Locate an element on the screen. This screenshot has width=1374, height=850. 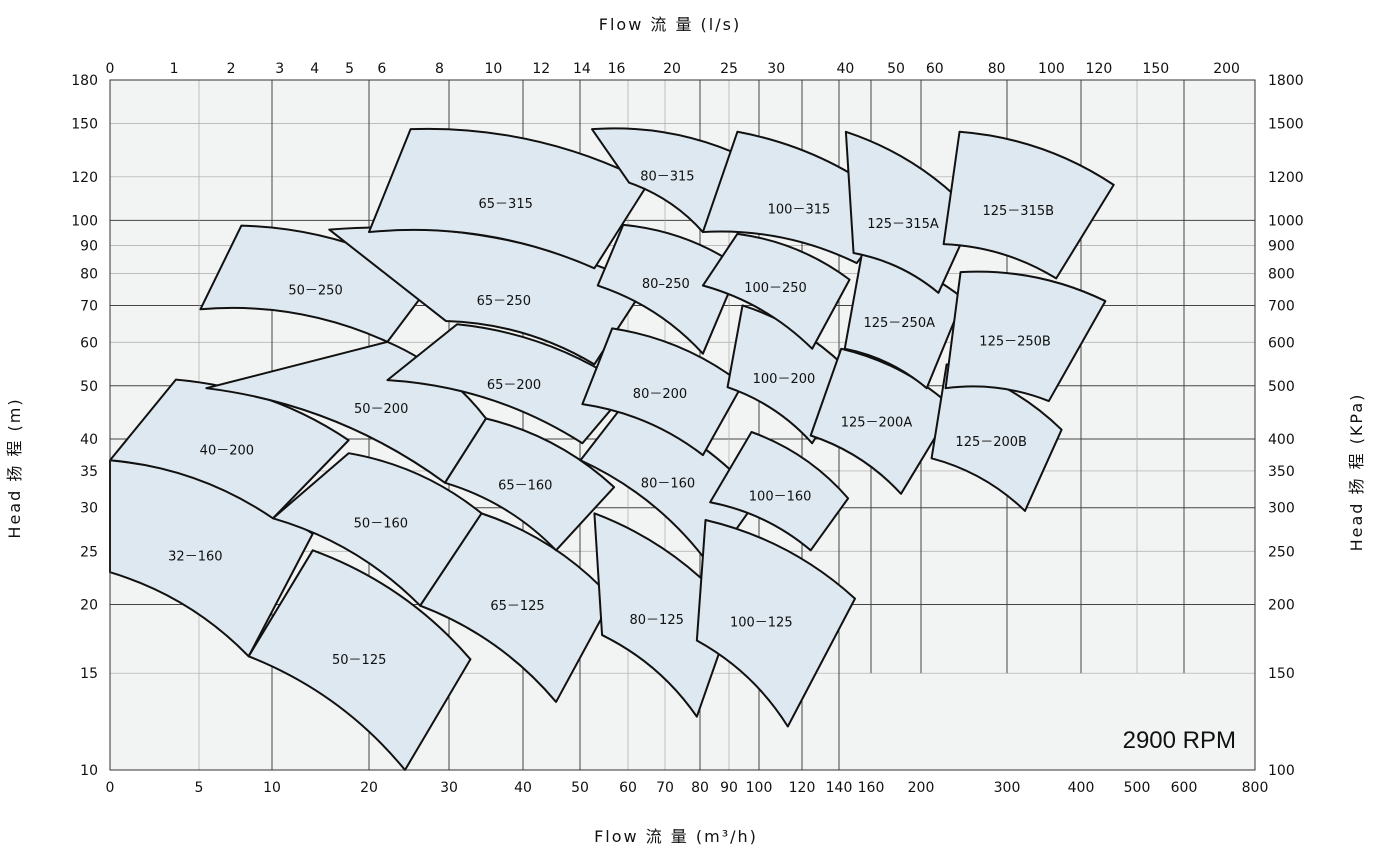
y-tick-label-left: 60 is located at coordinates (89, 343).